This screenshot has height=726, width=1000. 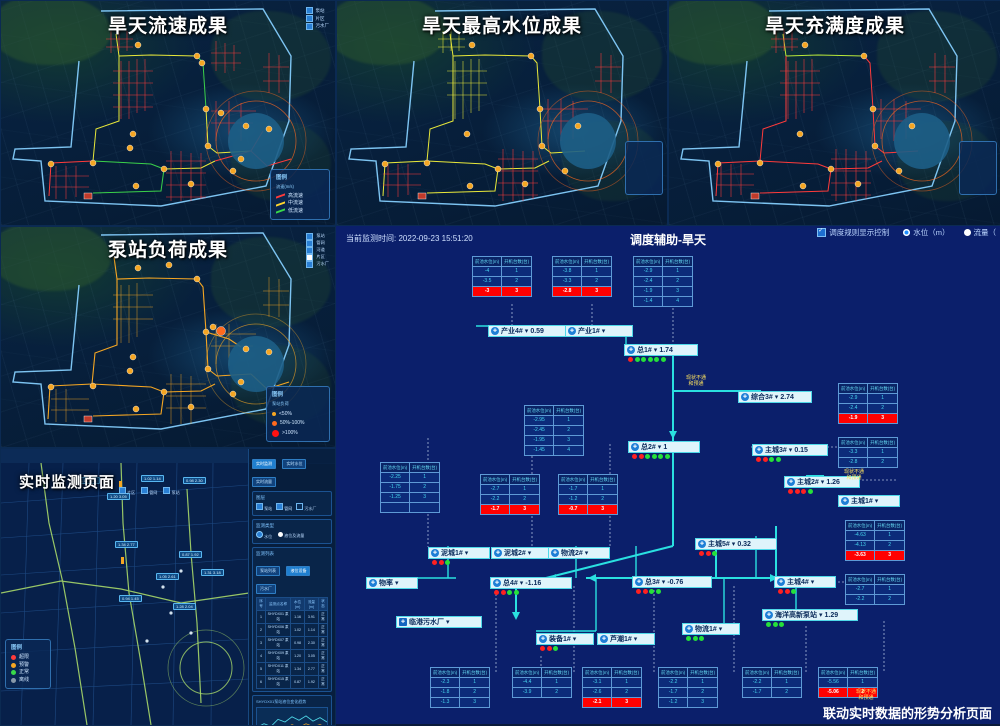 What do you see at coordinates (833, 692) in the screenshot?
I see `rule-table-cell: -5.06` at bounding box center [833, 692].